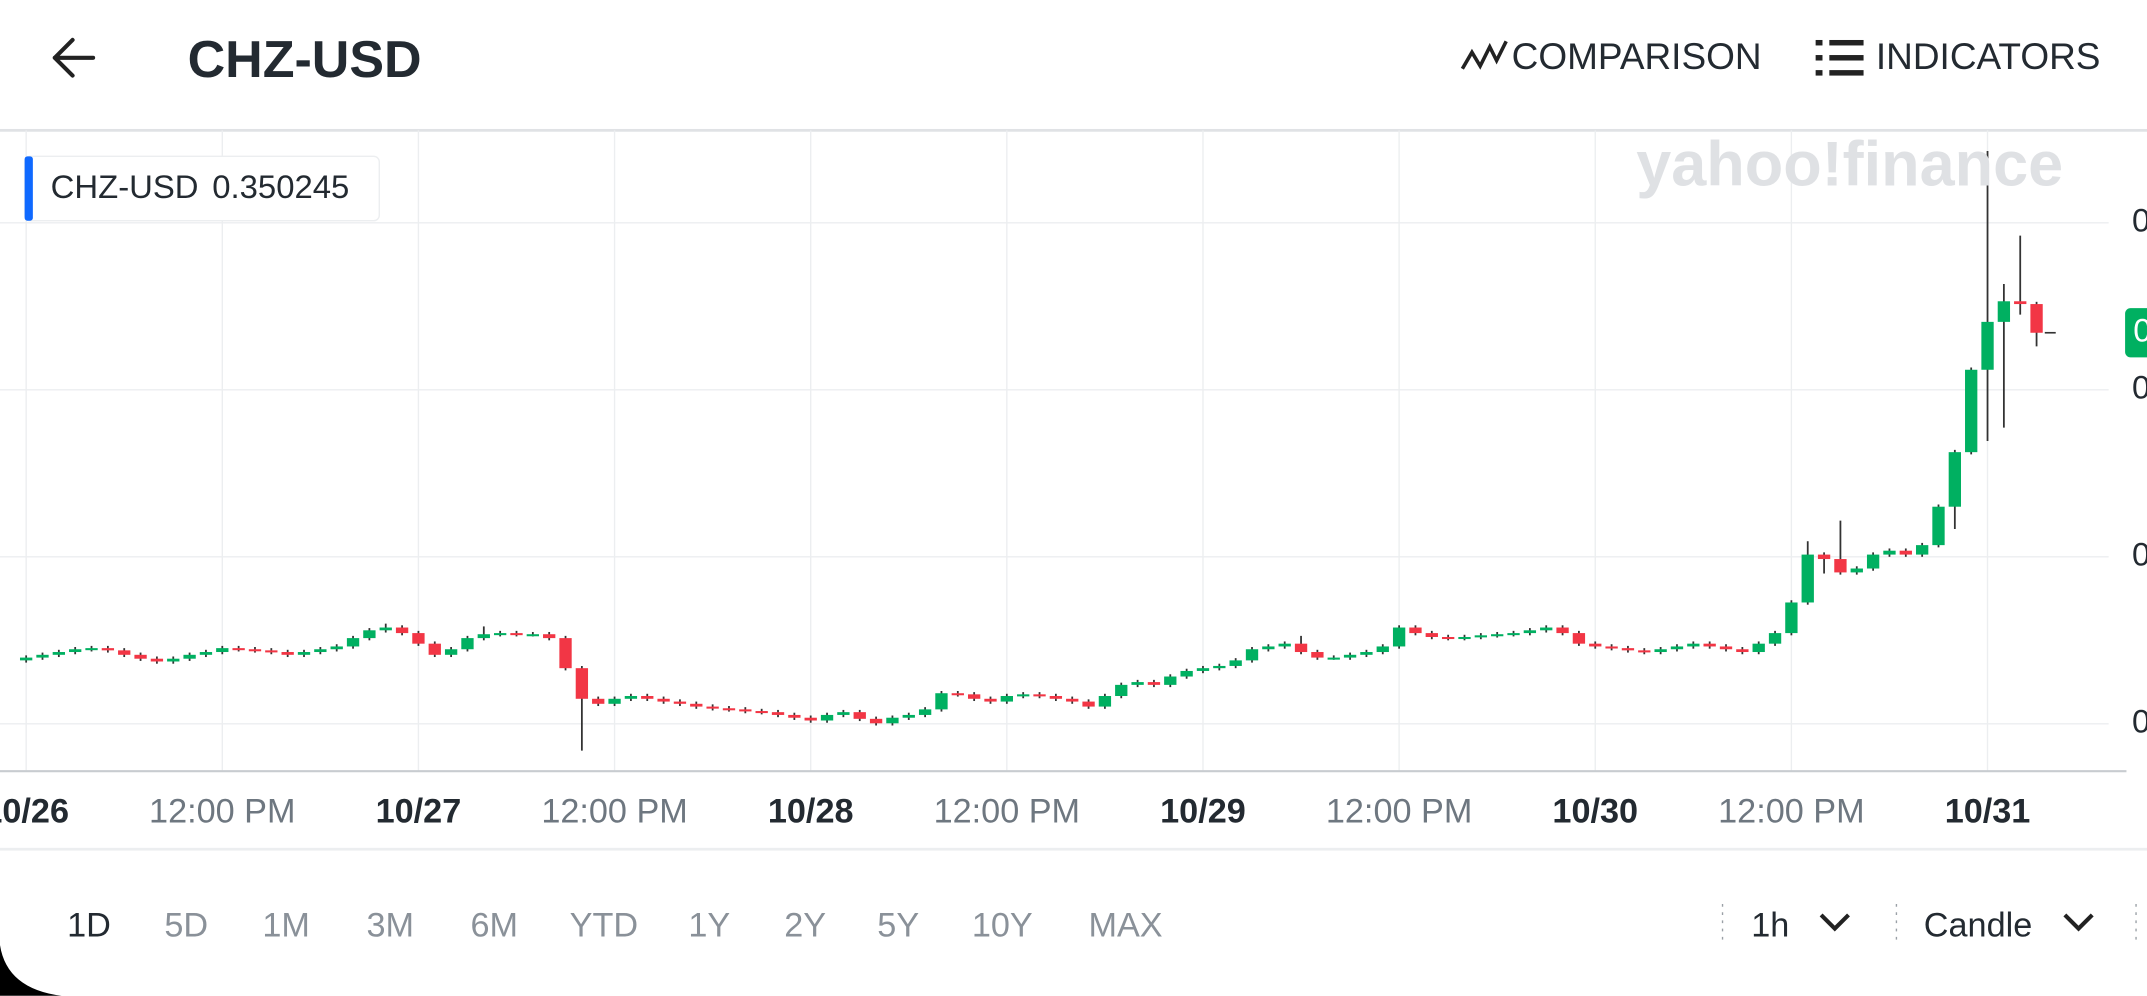 The width and height of the screenshot is (2147, 996). I want to click on range-button: MAX, so click(1125, 925).